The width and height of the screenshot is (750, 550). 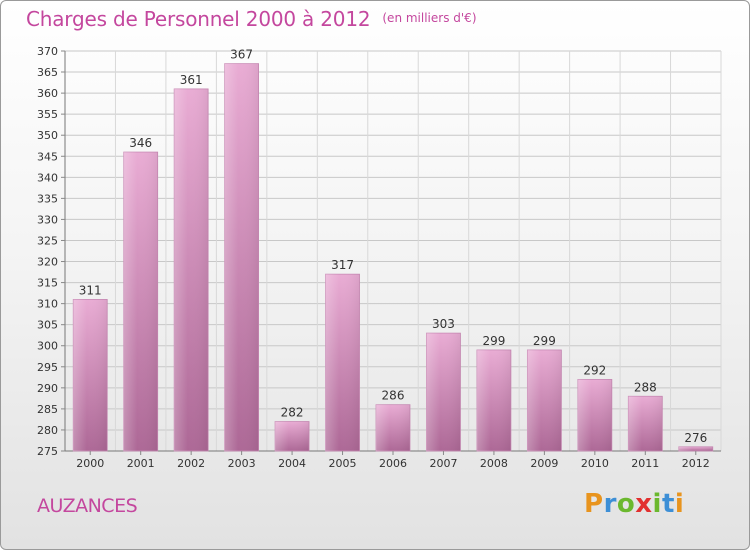 I want to click on chart-subtitle: (en milliers d'€), so click(x=429, y=18).